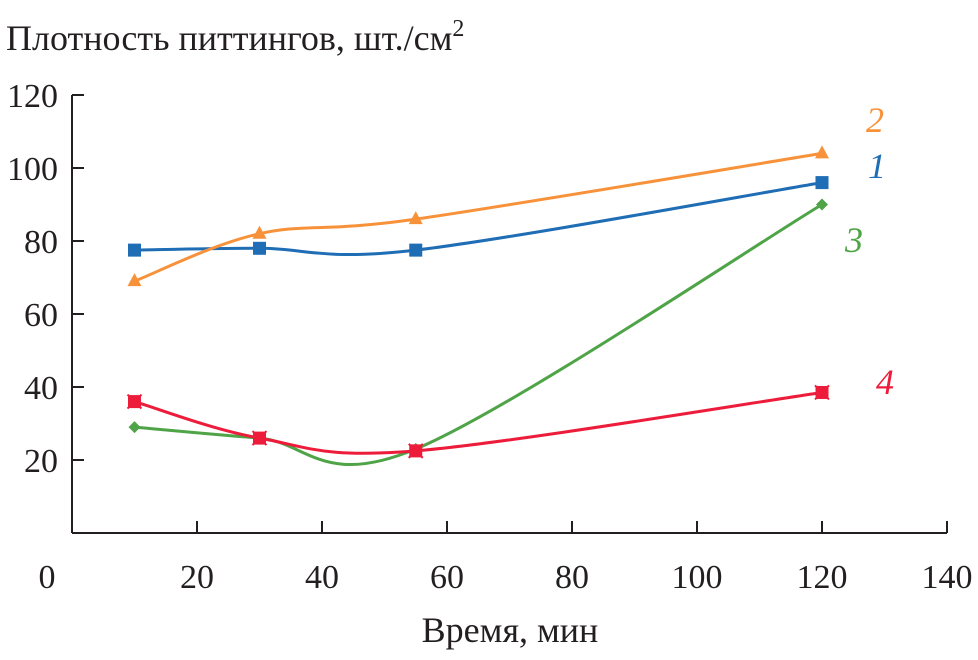  Describe the element at coordinates (697, 577) in the screenshot. I see `x-tick-label: 100` at that location.